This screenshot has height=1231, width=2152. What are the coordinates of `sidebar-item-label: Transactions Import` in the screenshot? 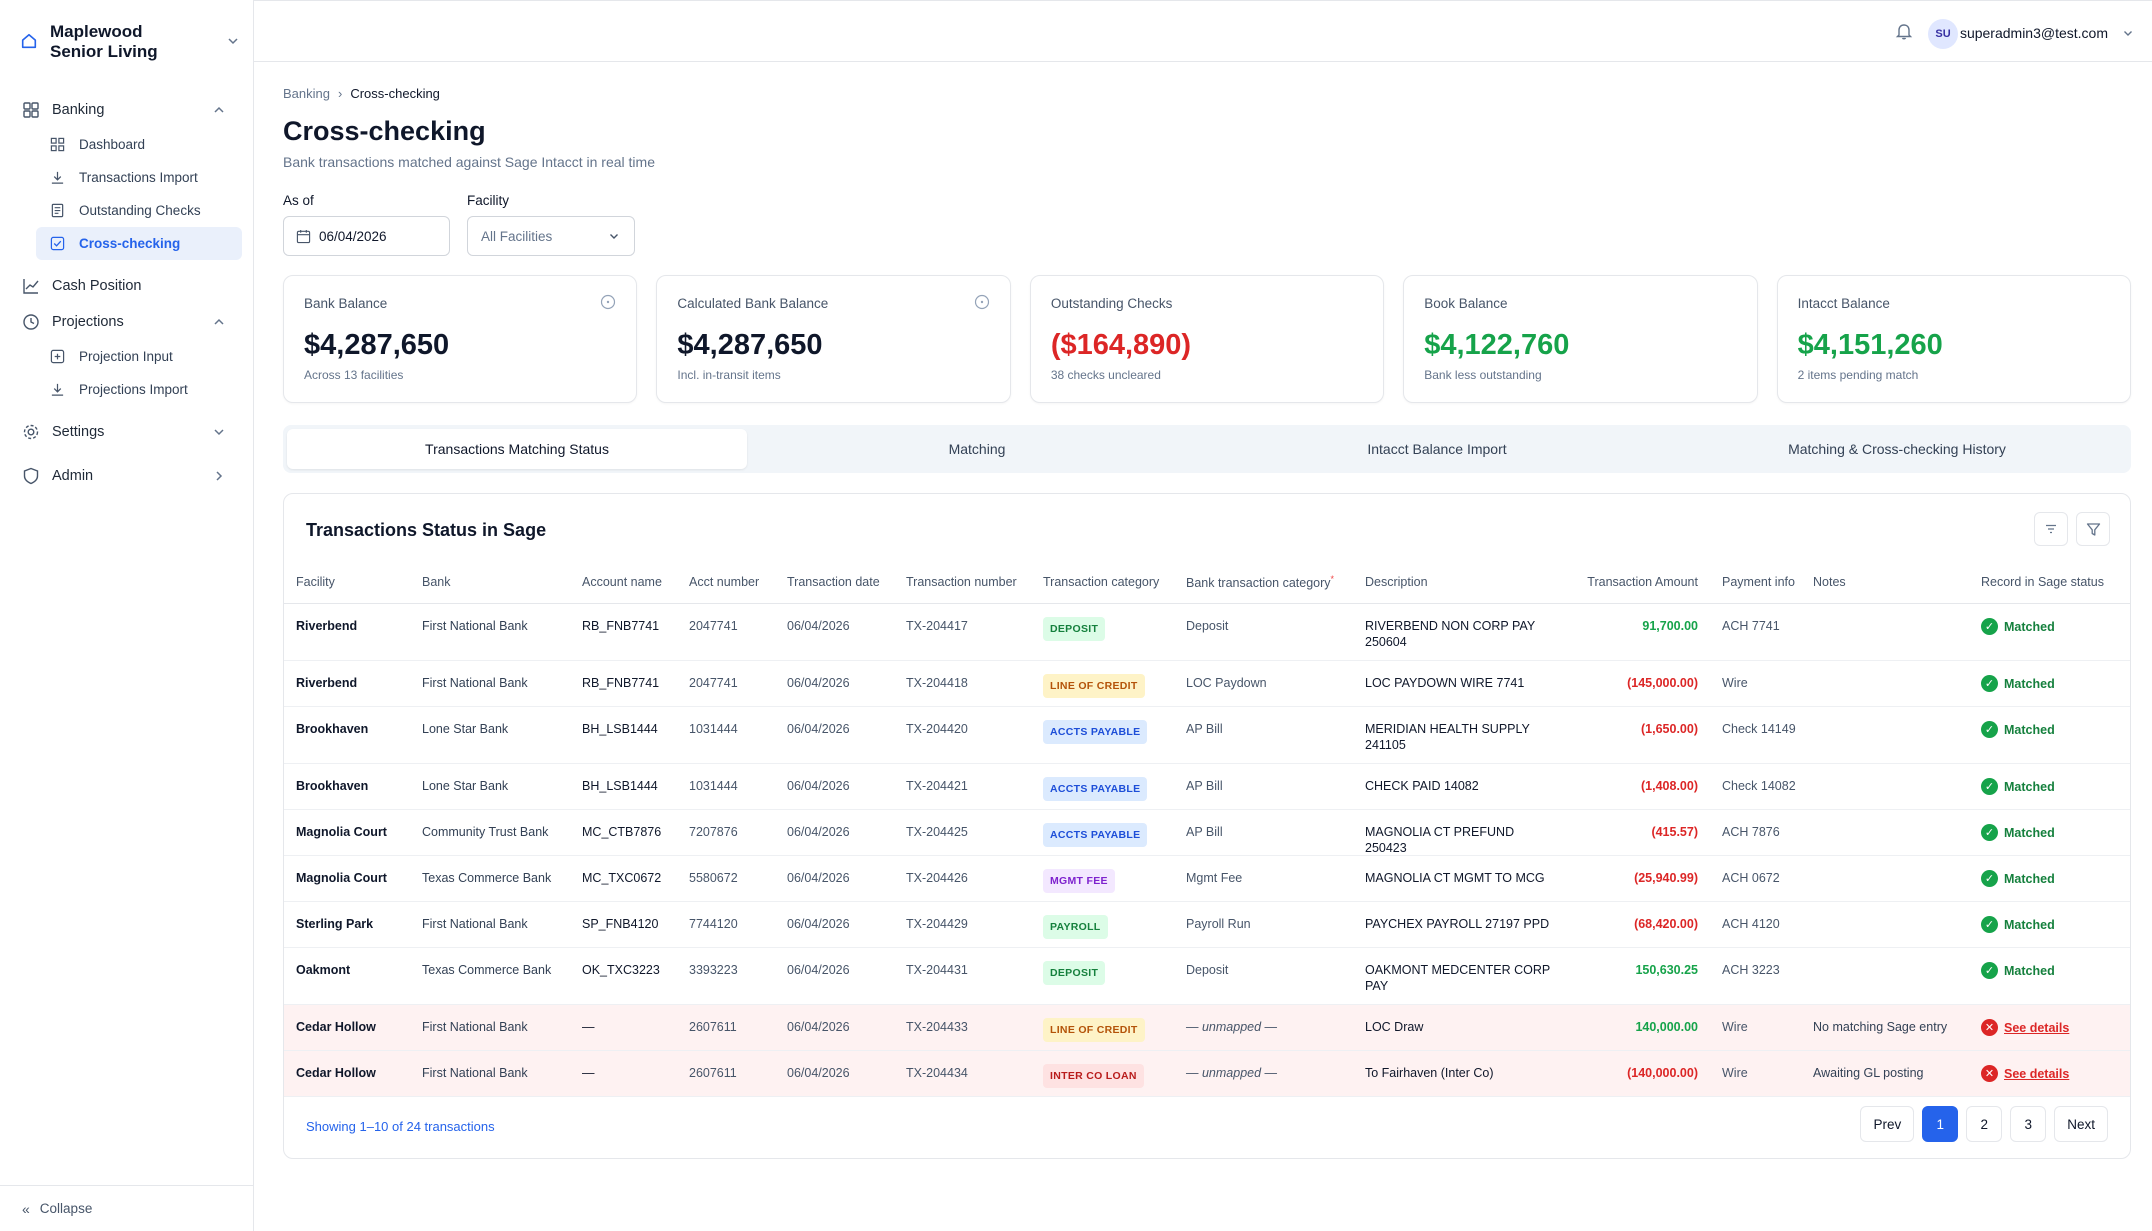 It's located at (138, 177).